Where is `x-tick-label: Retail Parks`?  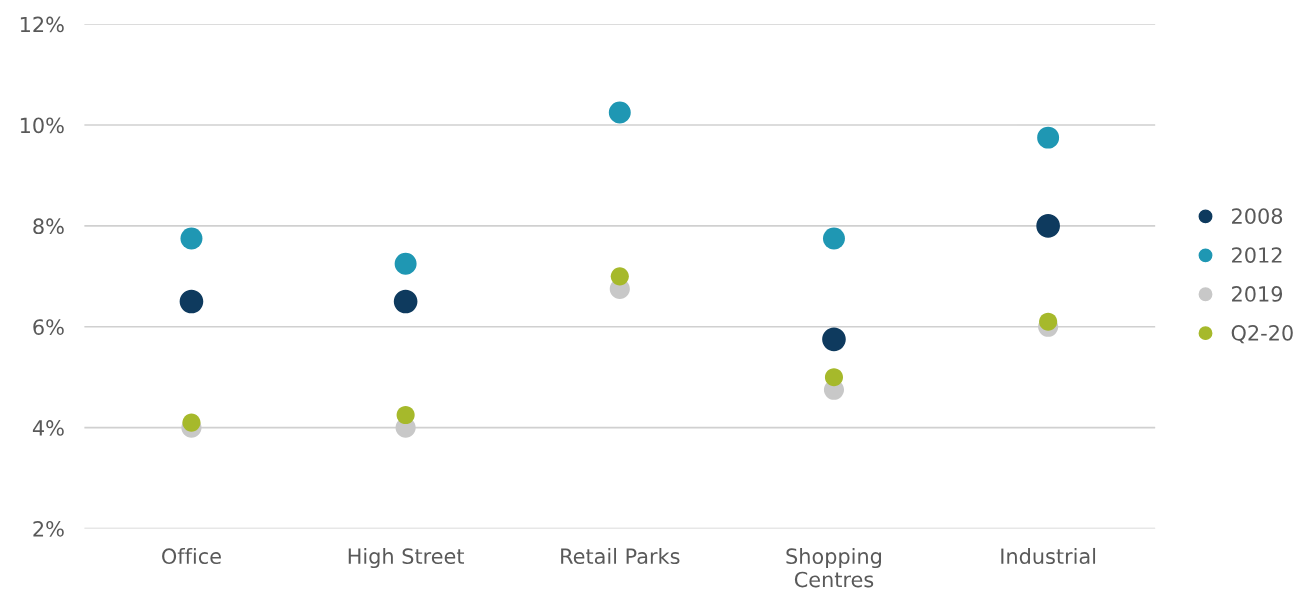
x-tick-label: Retail Parks is located at coordinates (620, 556).